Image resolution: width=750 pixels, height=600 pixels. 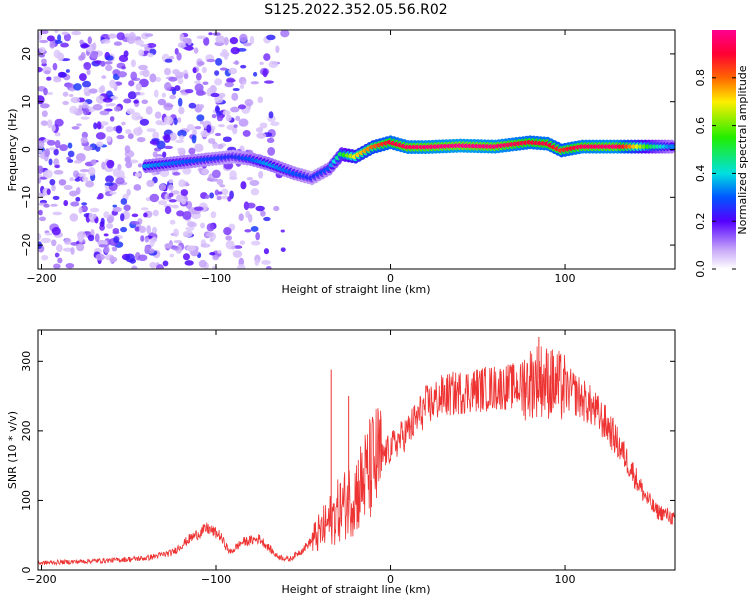 I want to click on colorbar-tick-label: 0.0, so click(x=700, y=269).